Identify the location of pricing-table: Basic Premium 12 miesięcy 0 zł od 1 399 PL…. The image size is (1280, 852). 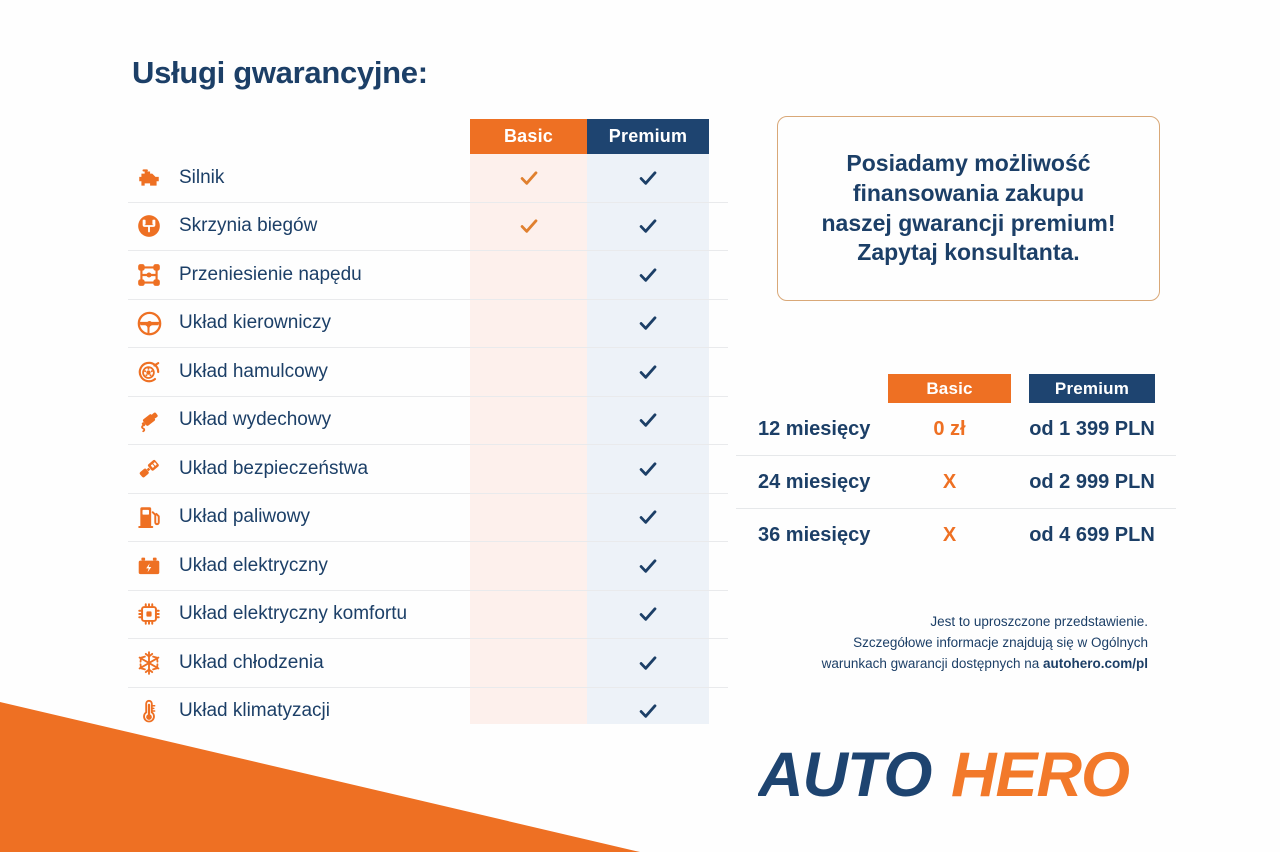
(956, 467).